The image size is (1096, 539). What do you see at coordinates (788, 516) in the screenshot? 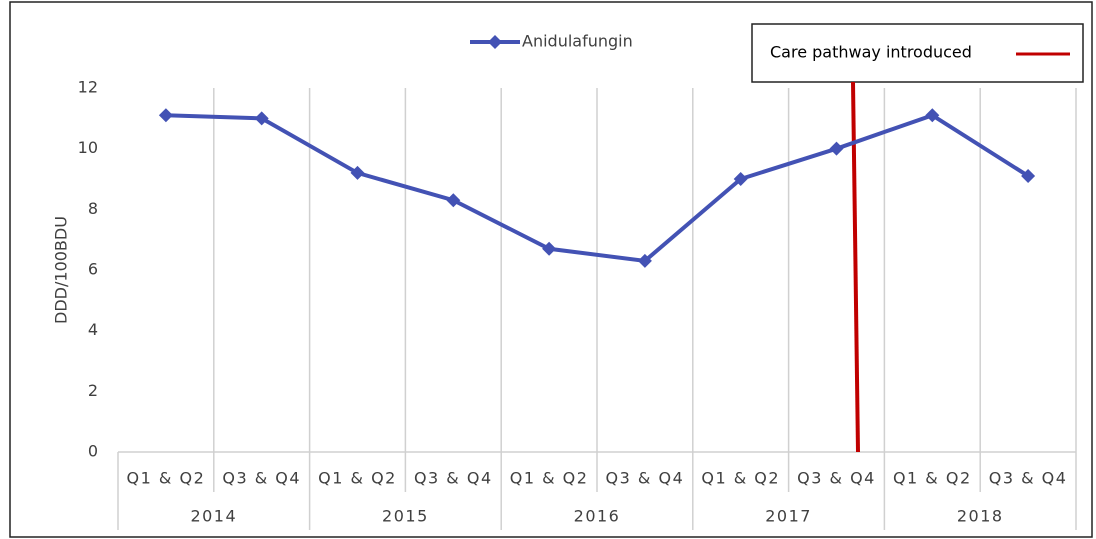
I see `x-group-label: 2017` at bounding box center [788, 516].